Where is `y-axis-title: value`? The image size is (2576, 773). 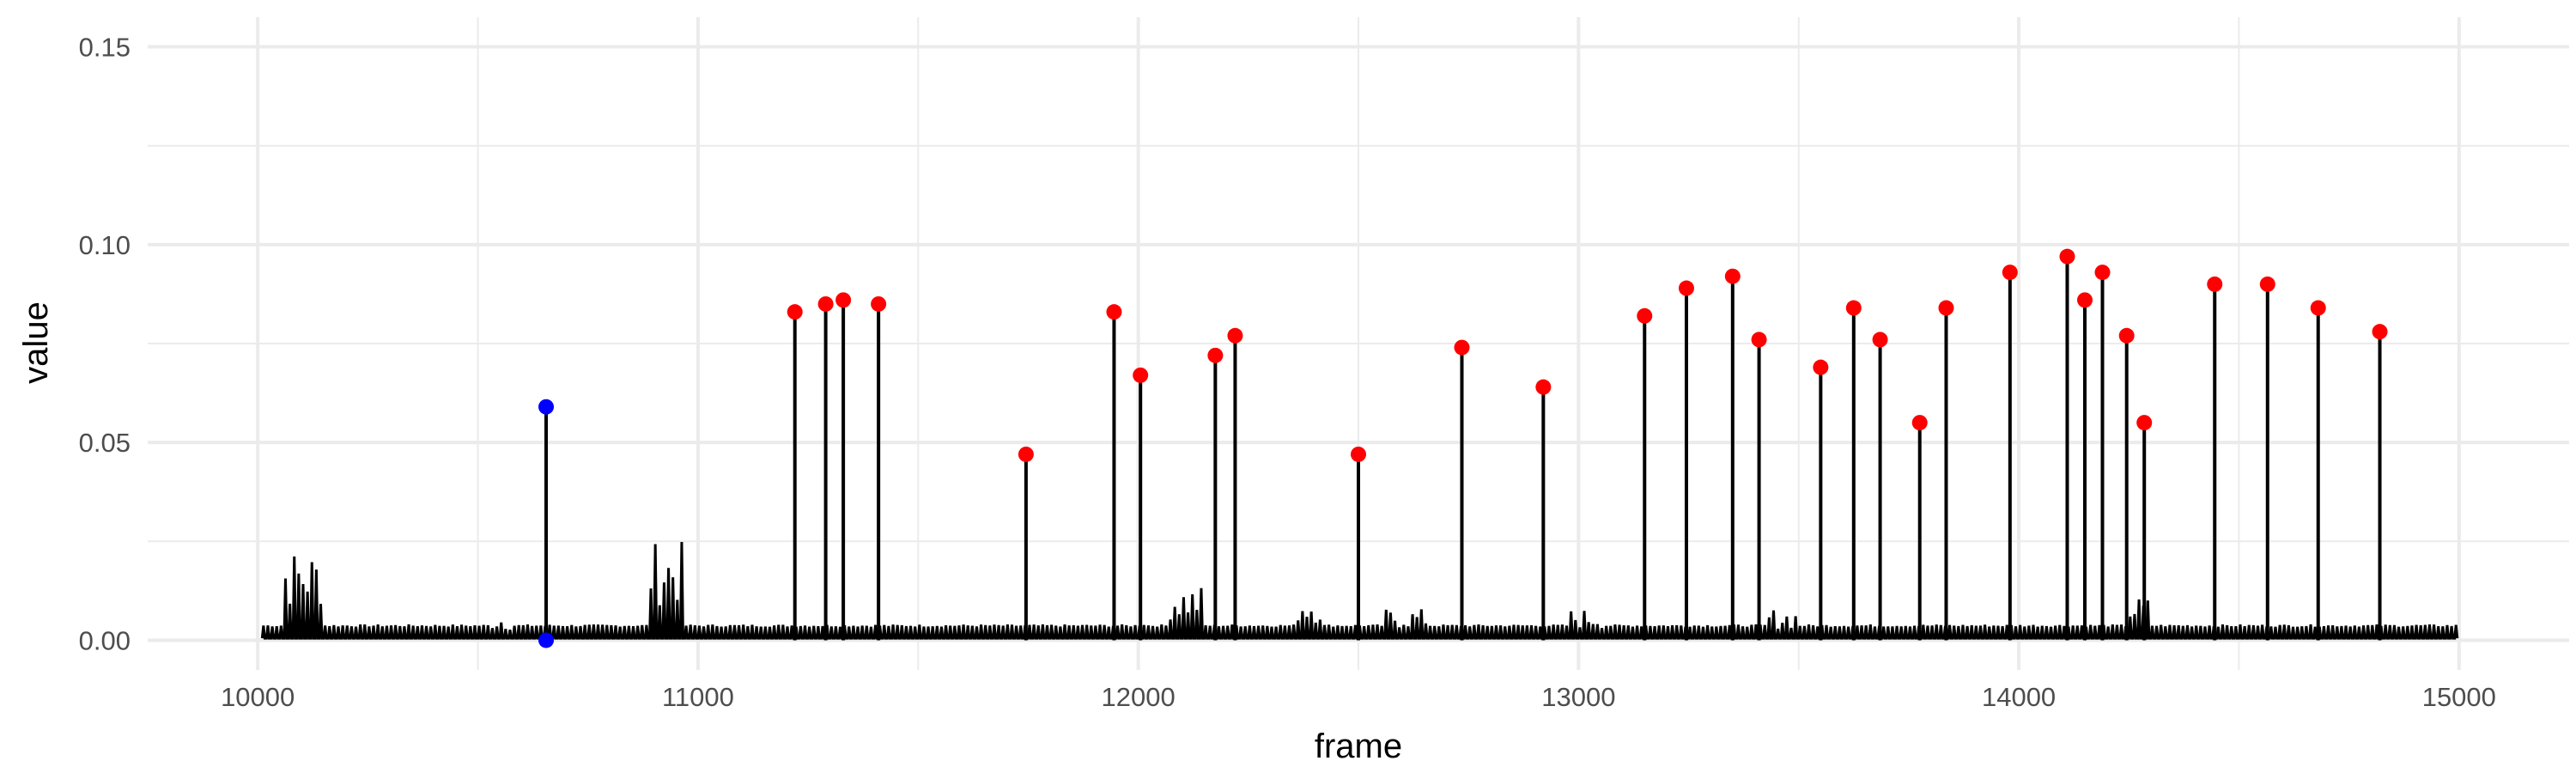
y-axis-title: value is located at coordinates (36, 342).